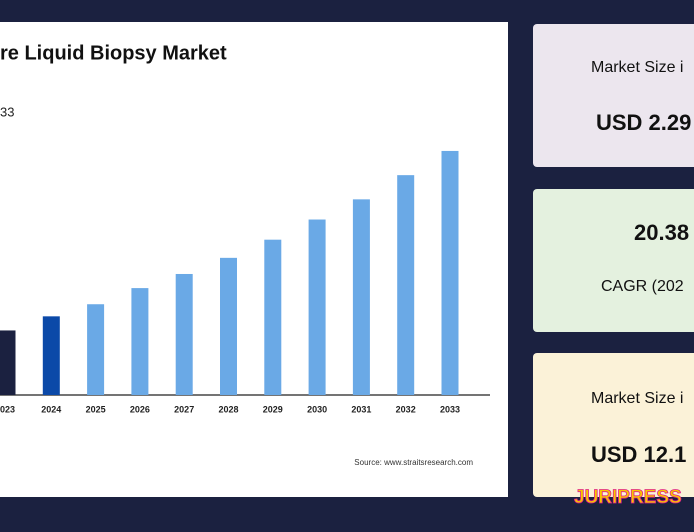 The height and width of the screenshot is (532, 694). I want to click on card-value: 20.38, so click(661, 232).